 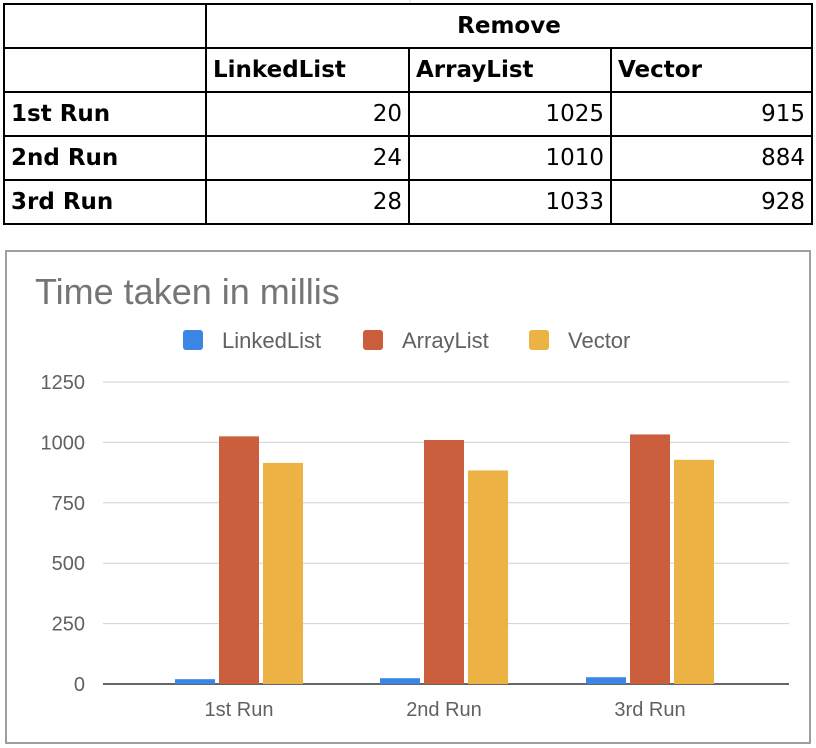 I want to click on table-row: 3rd Run 28 1033 928, so click(x=408, y=202).